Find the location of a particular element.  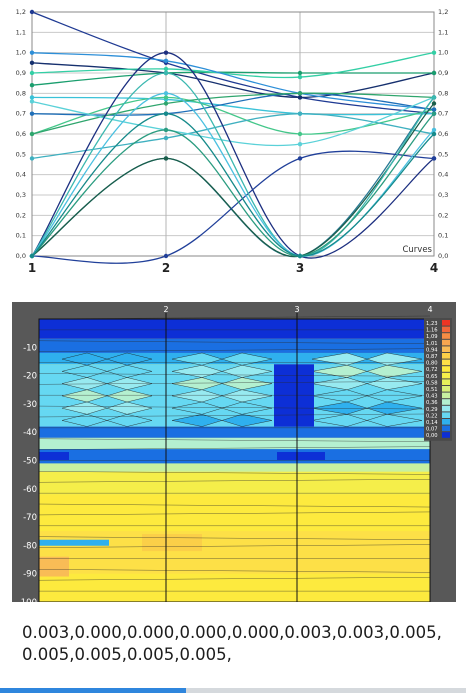

y-tick-label-right: 0,1 is located at coordinates (443, 236).